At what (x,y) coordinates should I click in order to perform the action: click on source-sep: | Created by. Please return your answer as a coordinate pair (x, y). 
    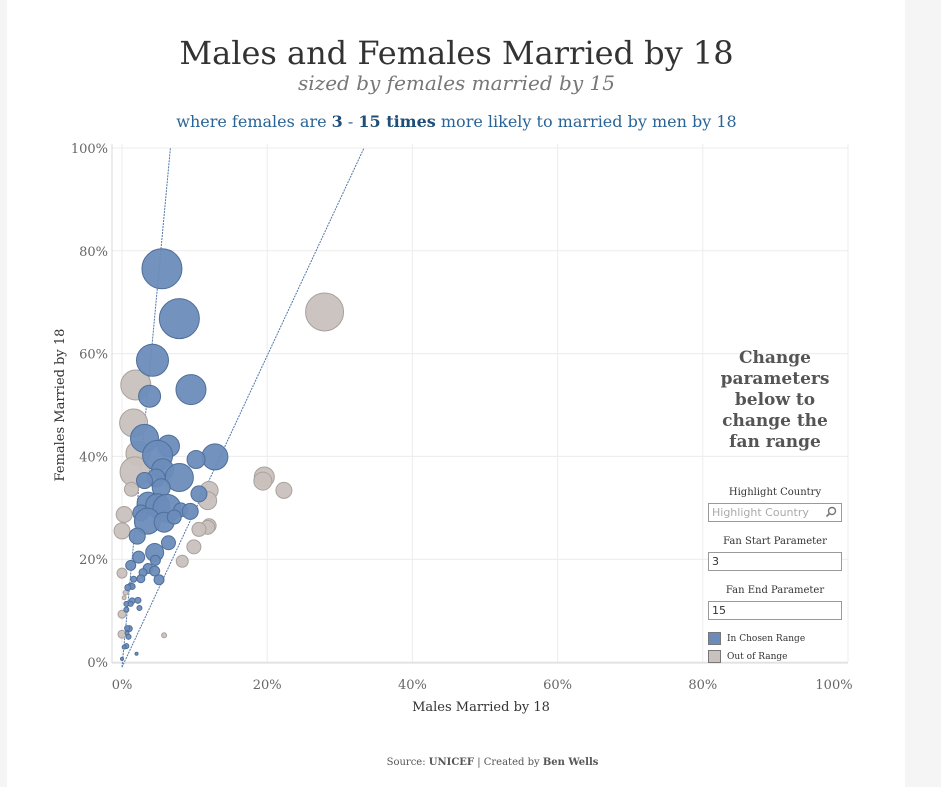
    Looking at the image, I should click on (508, 762).